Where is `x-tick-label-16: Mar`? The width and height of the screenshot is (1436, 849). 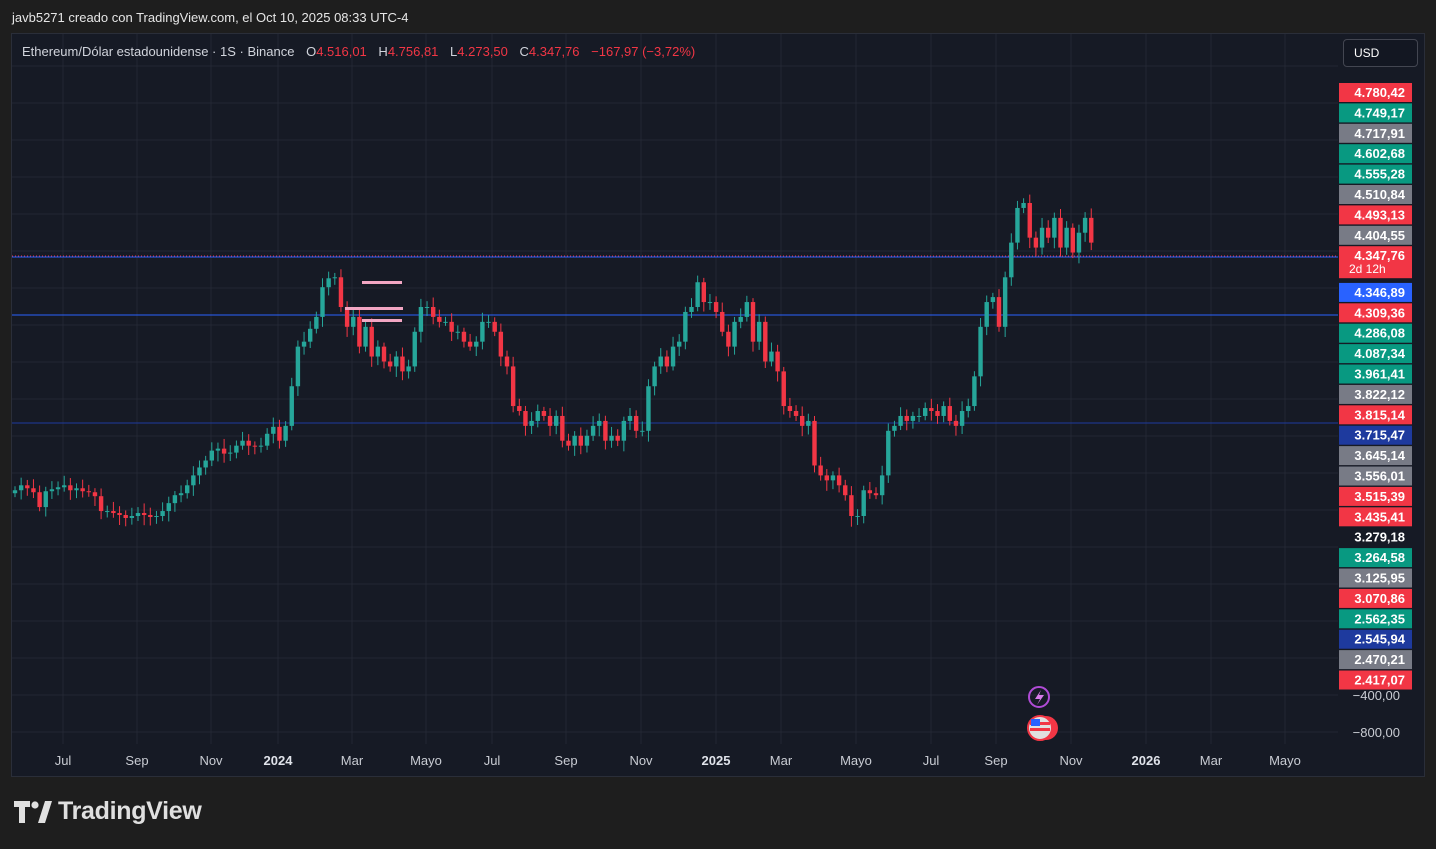 x-tick-label-16: Mar is located at coordinates (1211, 760).